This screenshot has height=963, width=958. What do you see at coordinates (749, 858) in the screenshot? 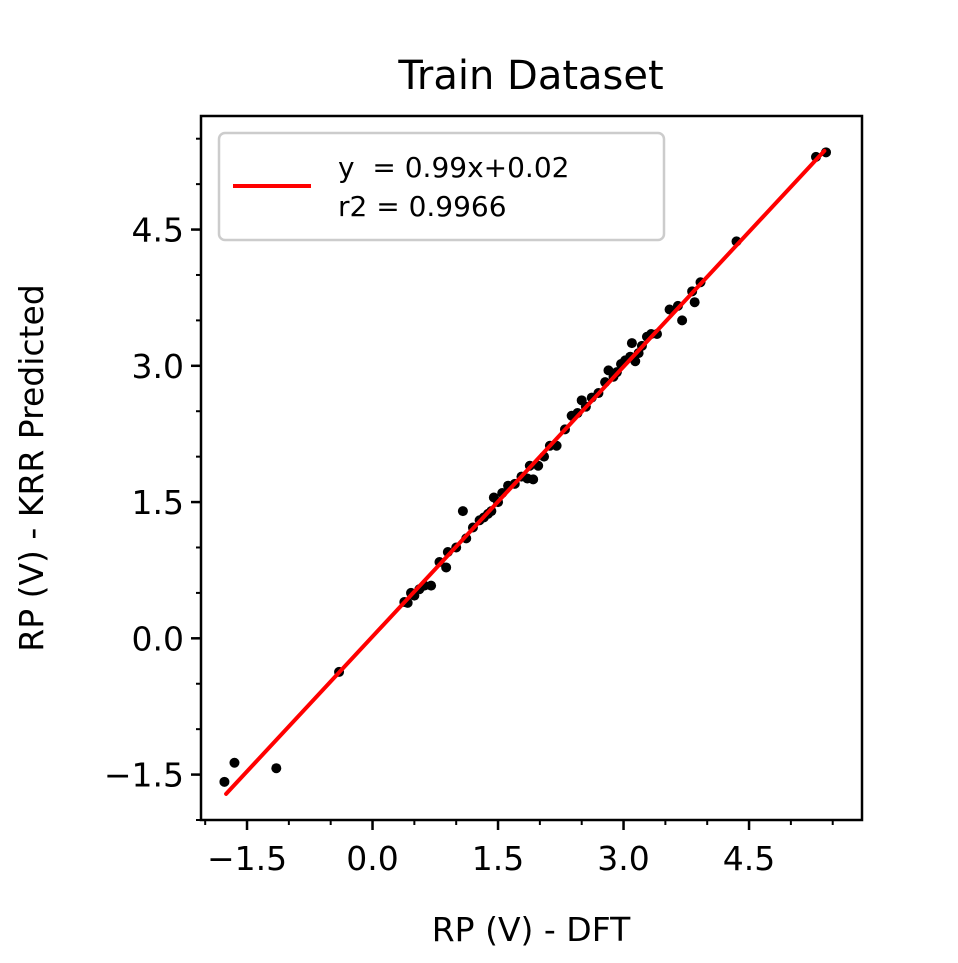
I see `x-tick-label: 4.5` at bounding box center [749, 858].